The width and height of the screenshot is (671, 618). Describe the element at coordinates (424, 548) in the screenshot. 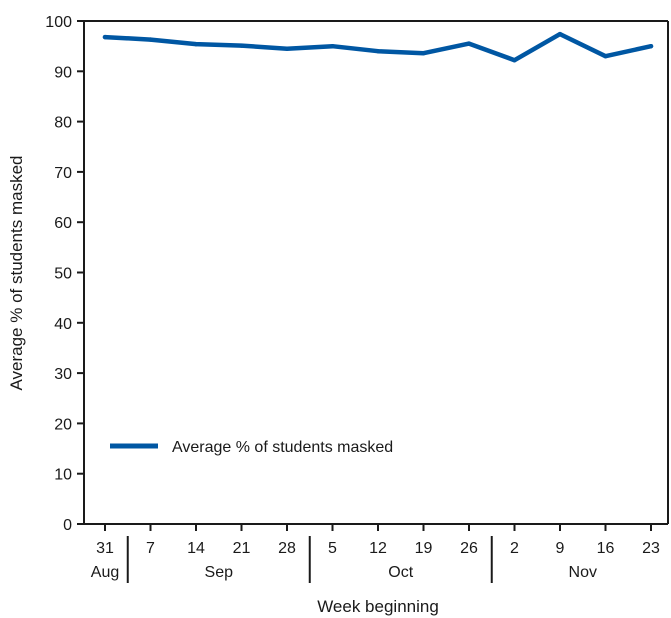

I see `x-tick-label: 19` at that location.